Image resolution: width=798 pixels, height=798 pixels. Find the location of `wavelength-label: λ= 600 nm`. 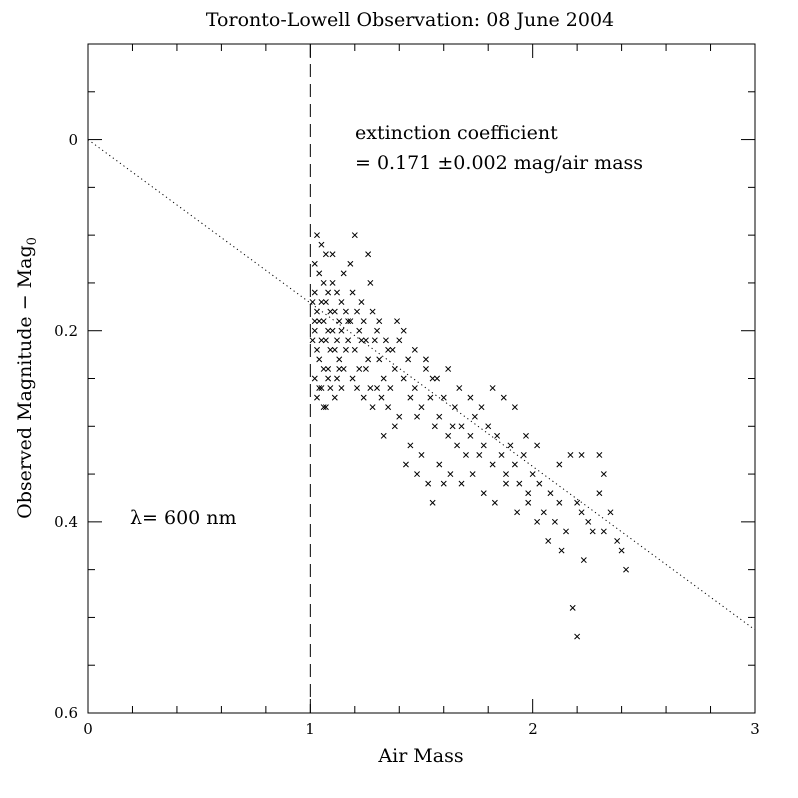

wavelength-label: λ= 600 nm is located at coordinates (183, 518).